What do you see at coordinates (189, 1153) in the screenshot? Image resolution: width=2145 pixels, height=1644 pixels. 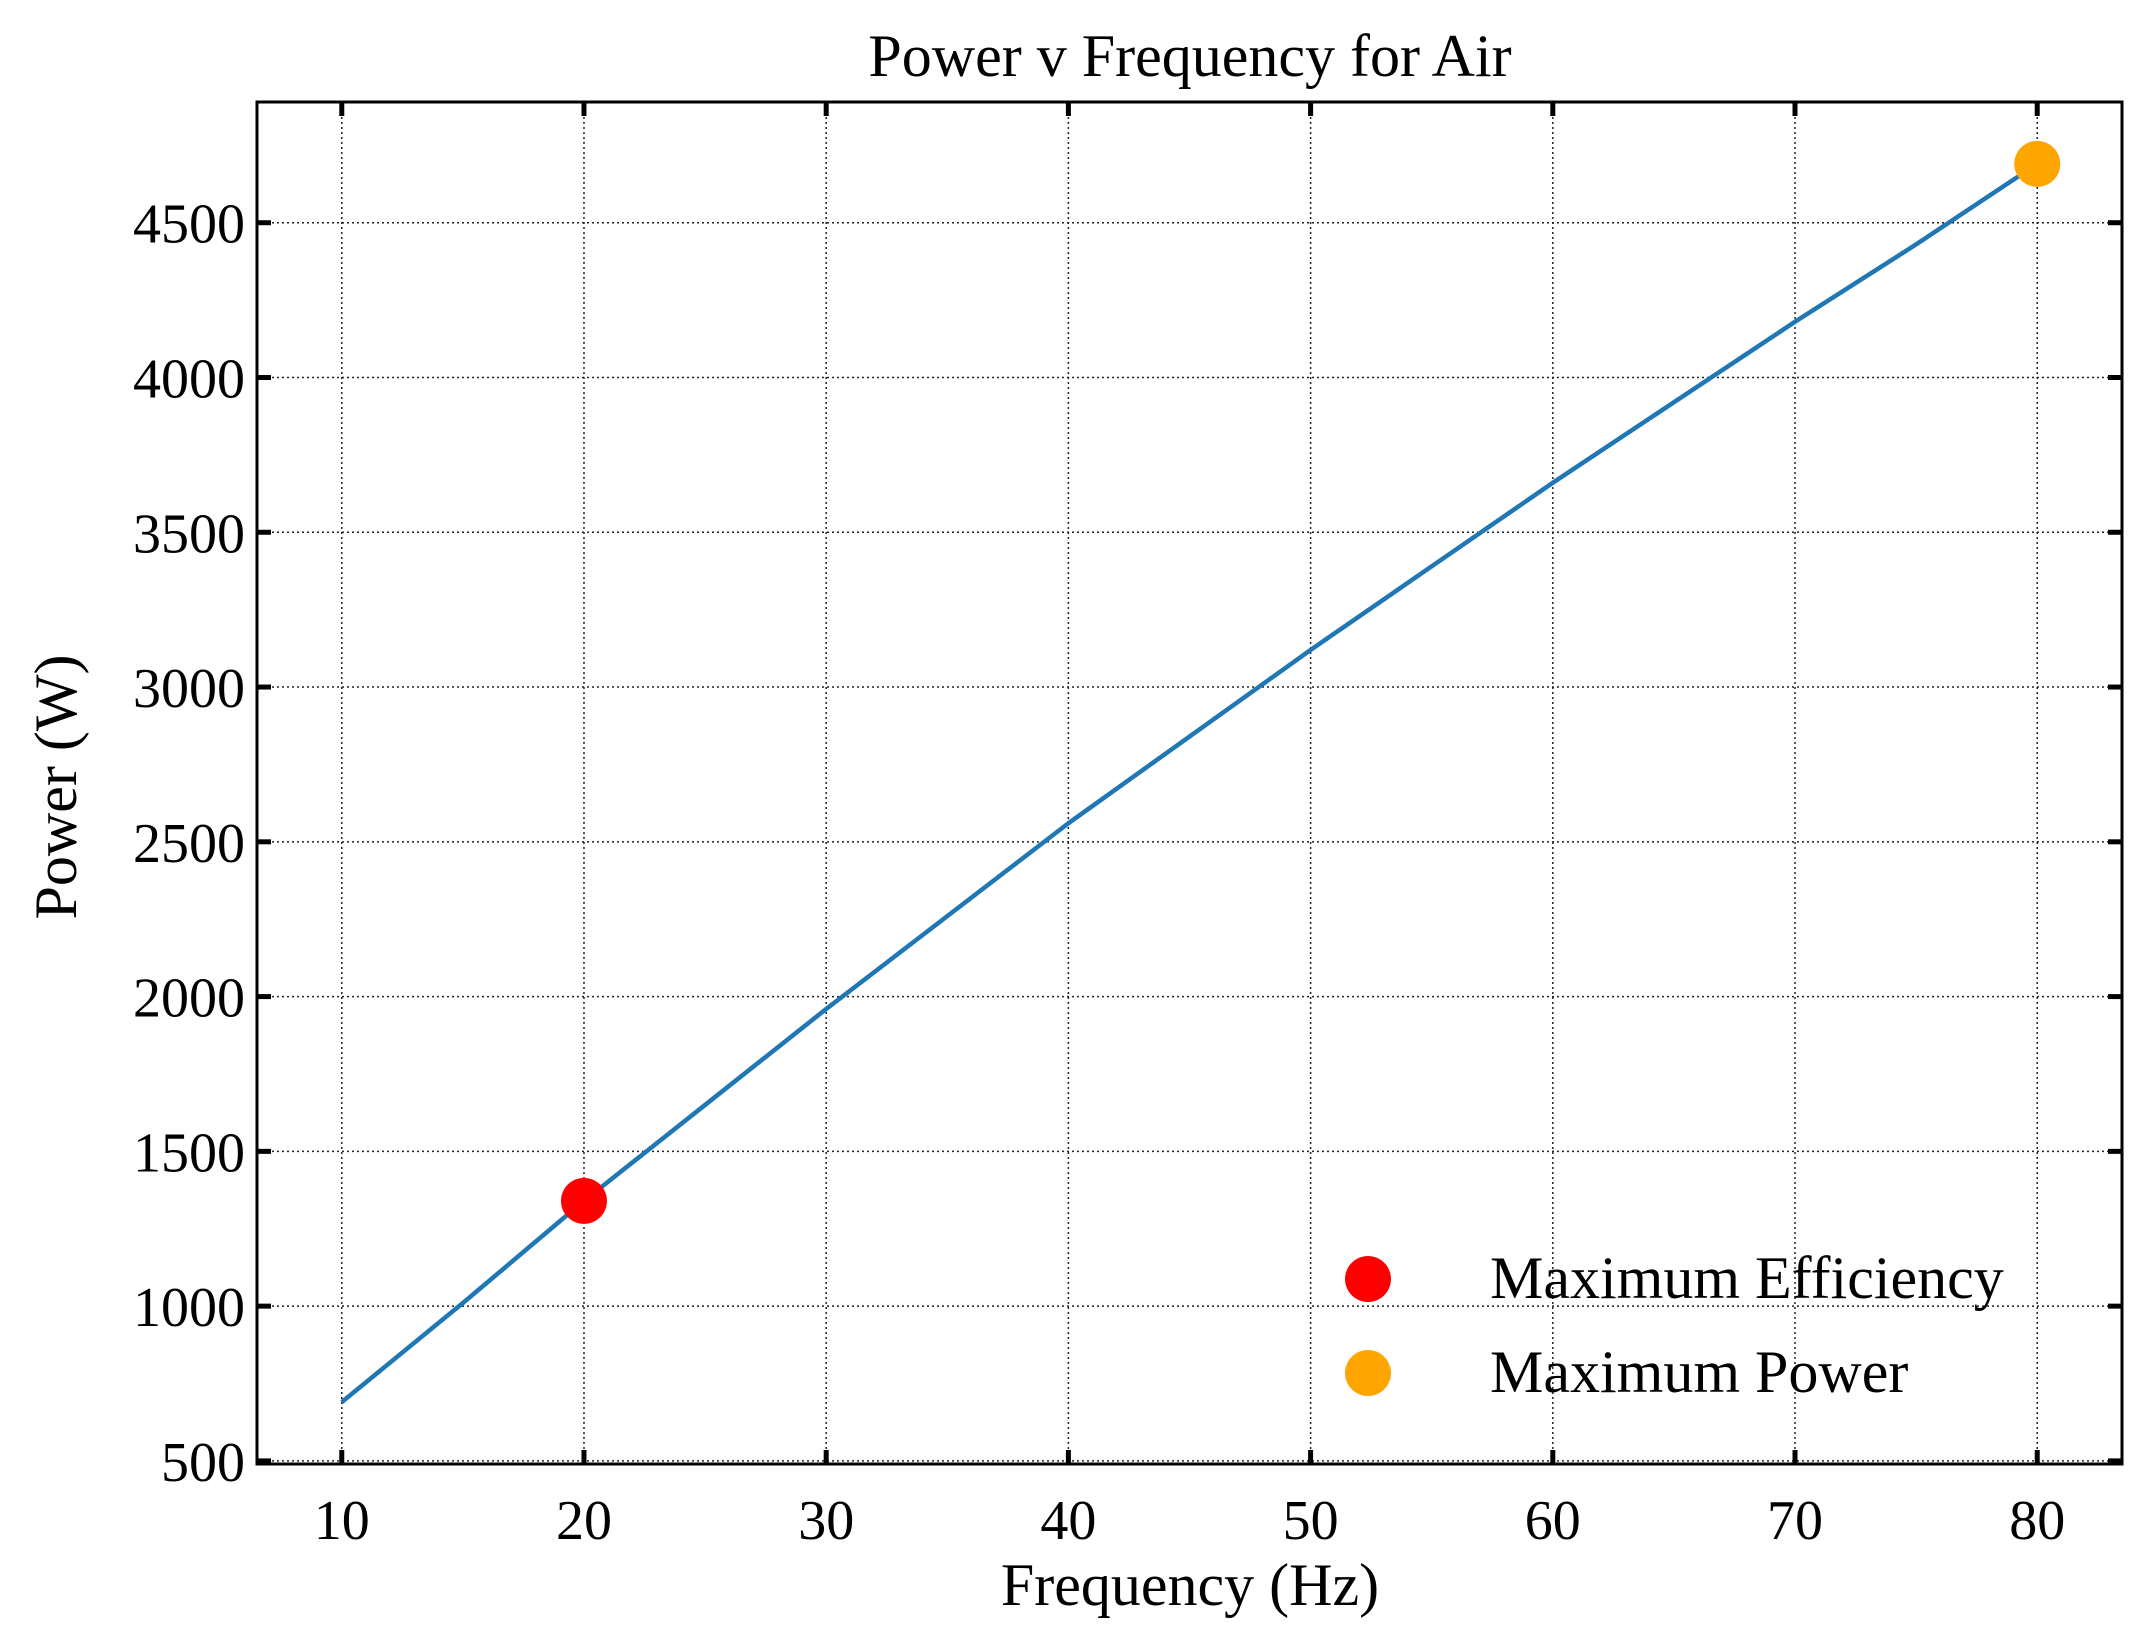 I see `y-tick-label: 1500` at bounding box center [189, 1153].